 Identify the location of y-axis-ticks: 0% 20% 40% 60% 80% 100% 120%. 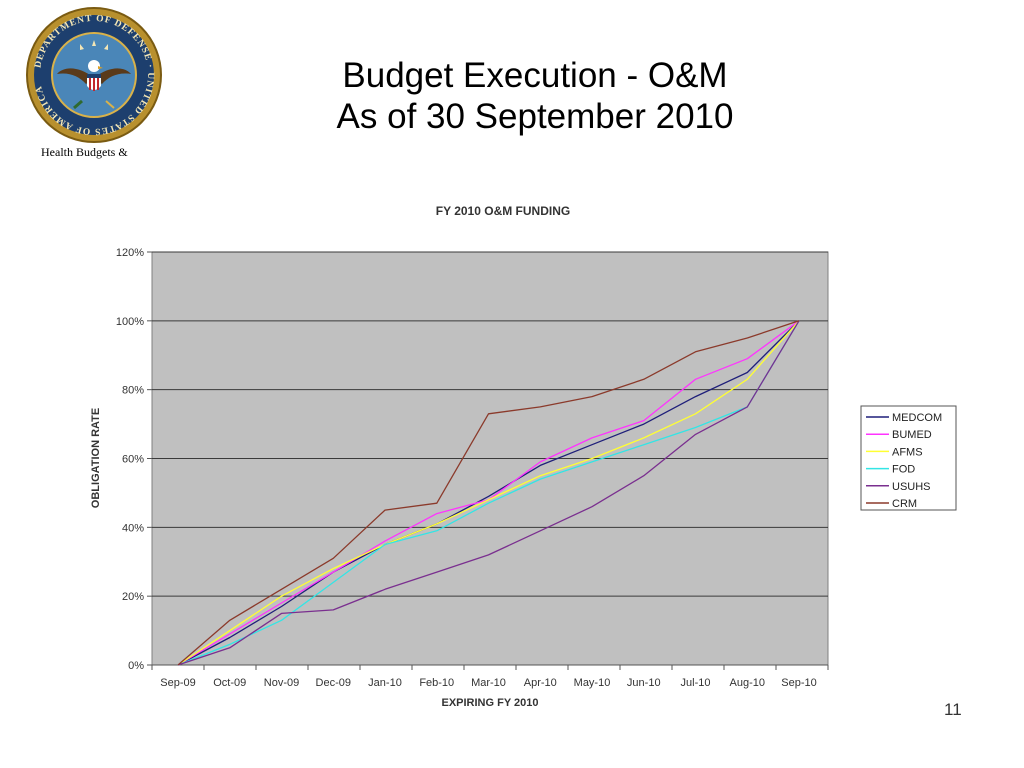
(134, 459).